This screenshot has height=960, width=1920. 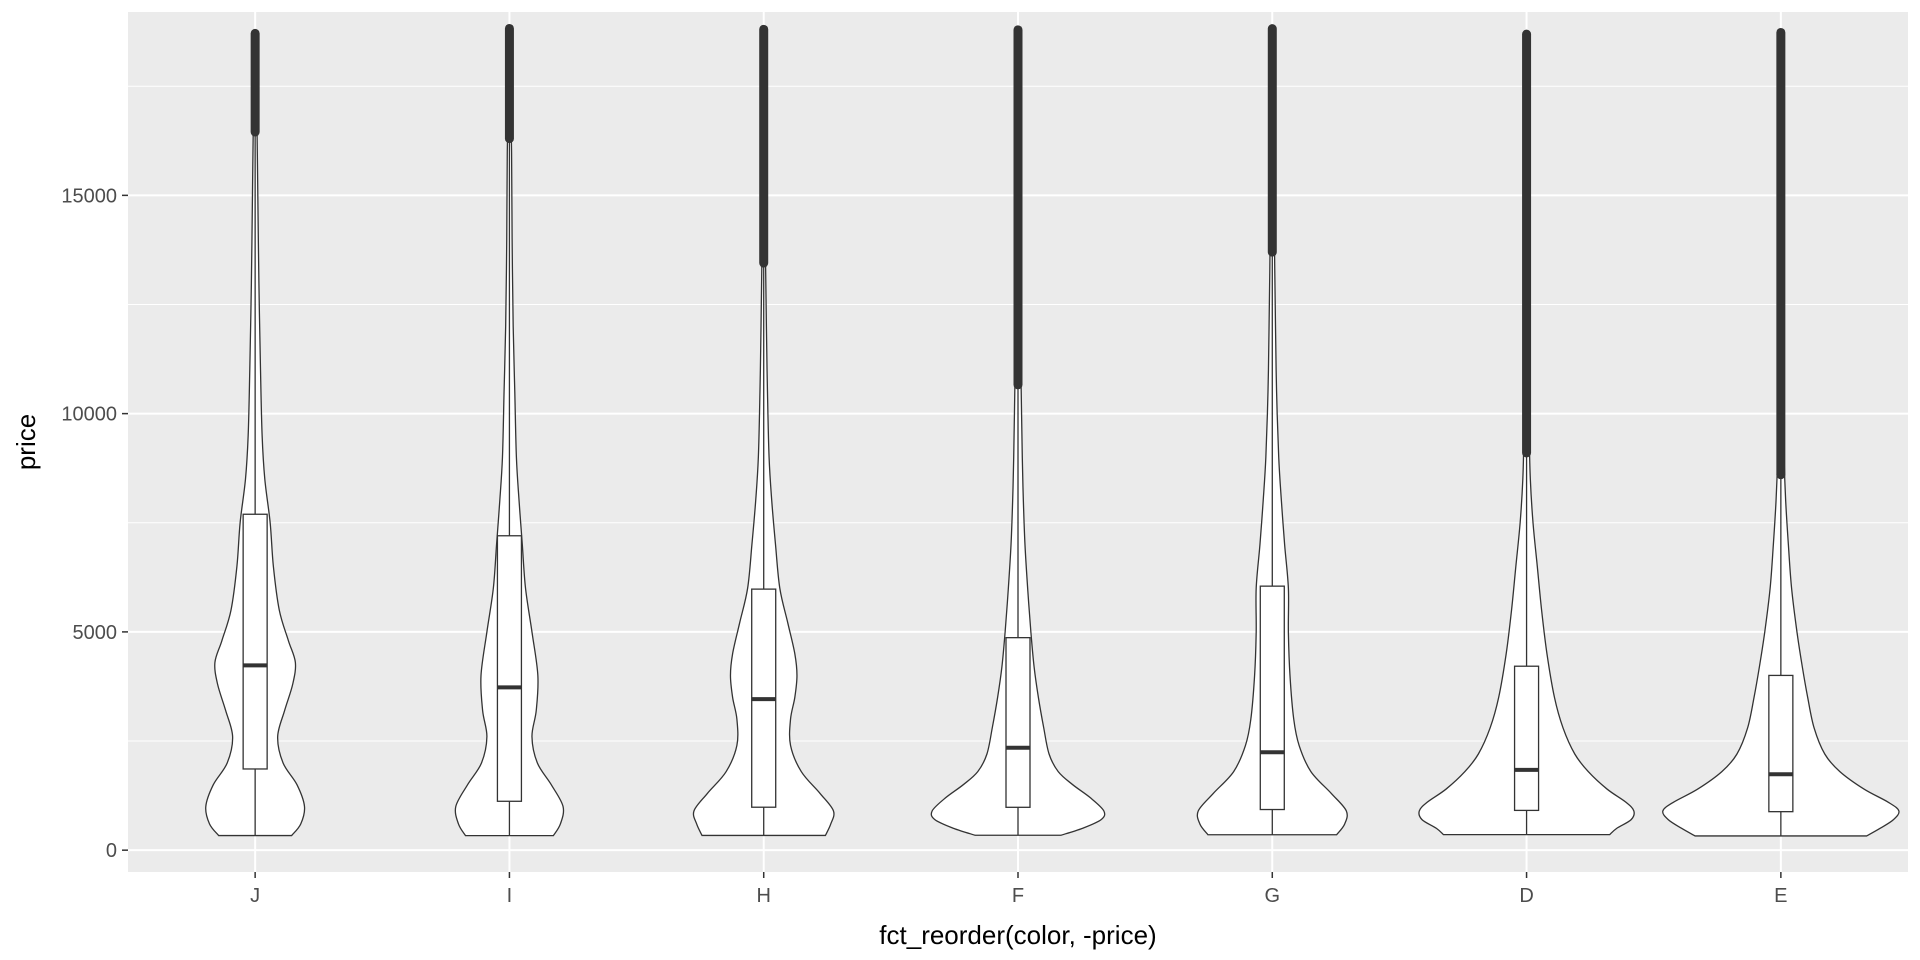 What do you see at coordinates (1272, 698) in the screenshot?
I see `box-G` at bounding box center [1272, 698].